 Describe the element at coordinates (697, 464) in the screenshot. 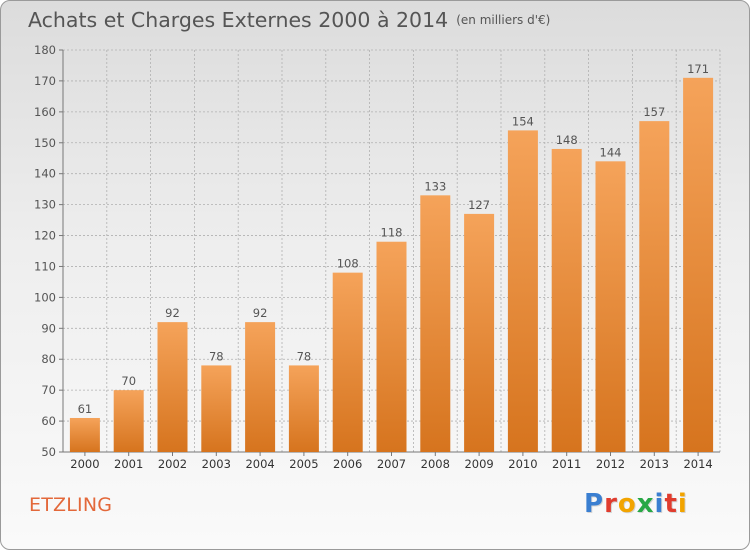

I see `x-tick-label: 2014` at that location.